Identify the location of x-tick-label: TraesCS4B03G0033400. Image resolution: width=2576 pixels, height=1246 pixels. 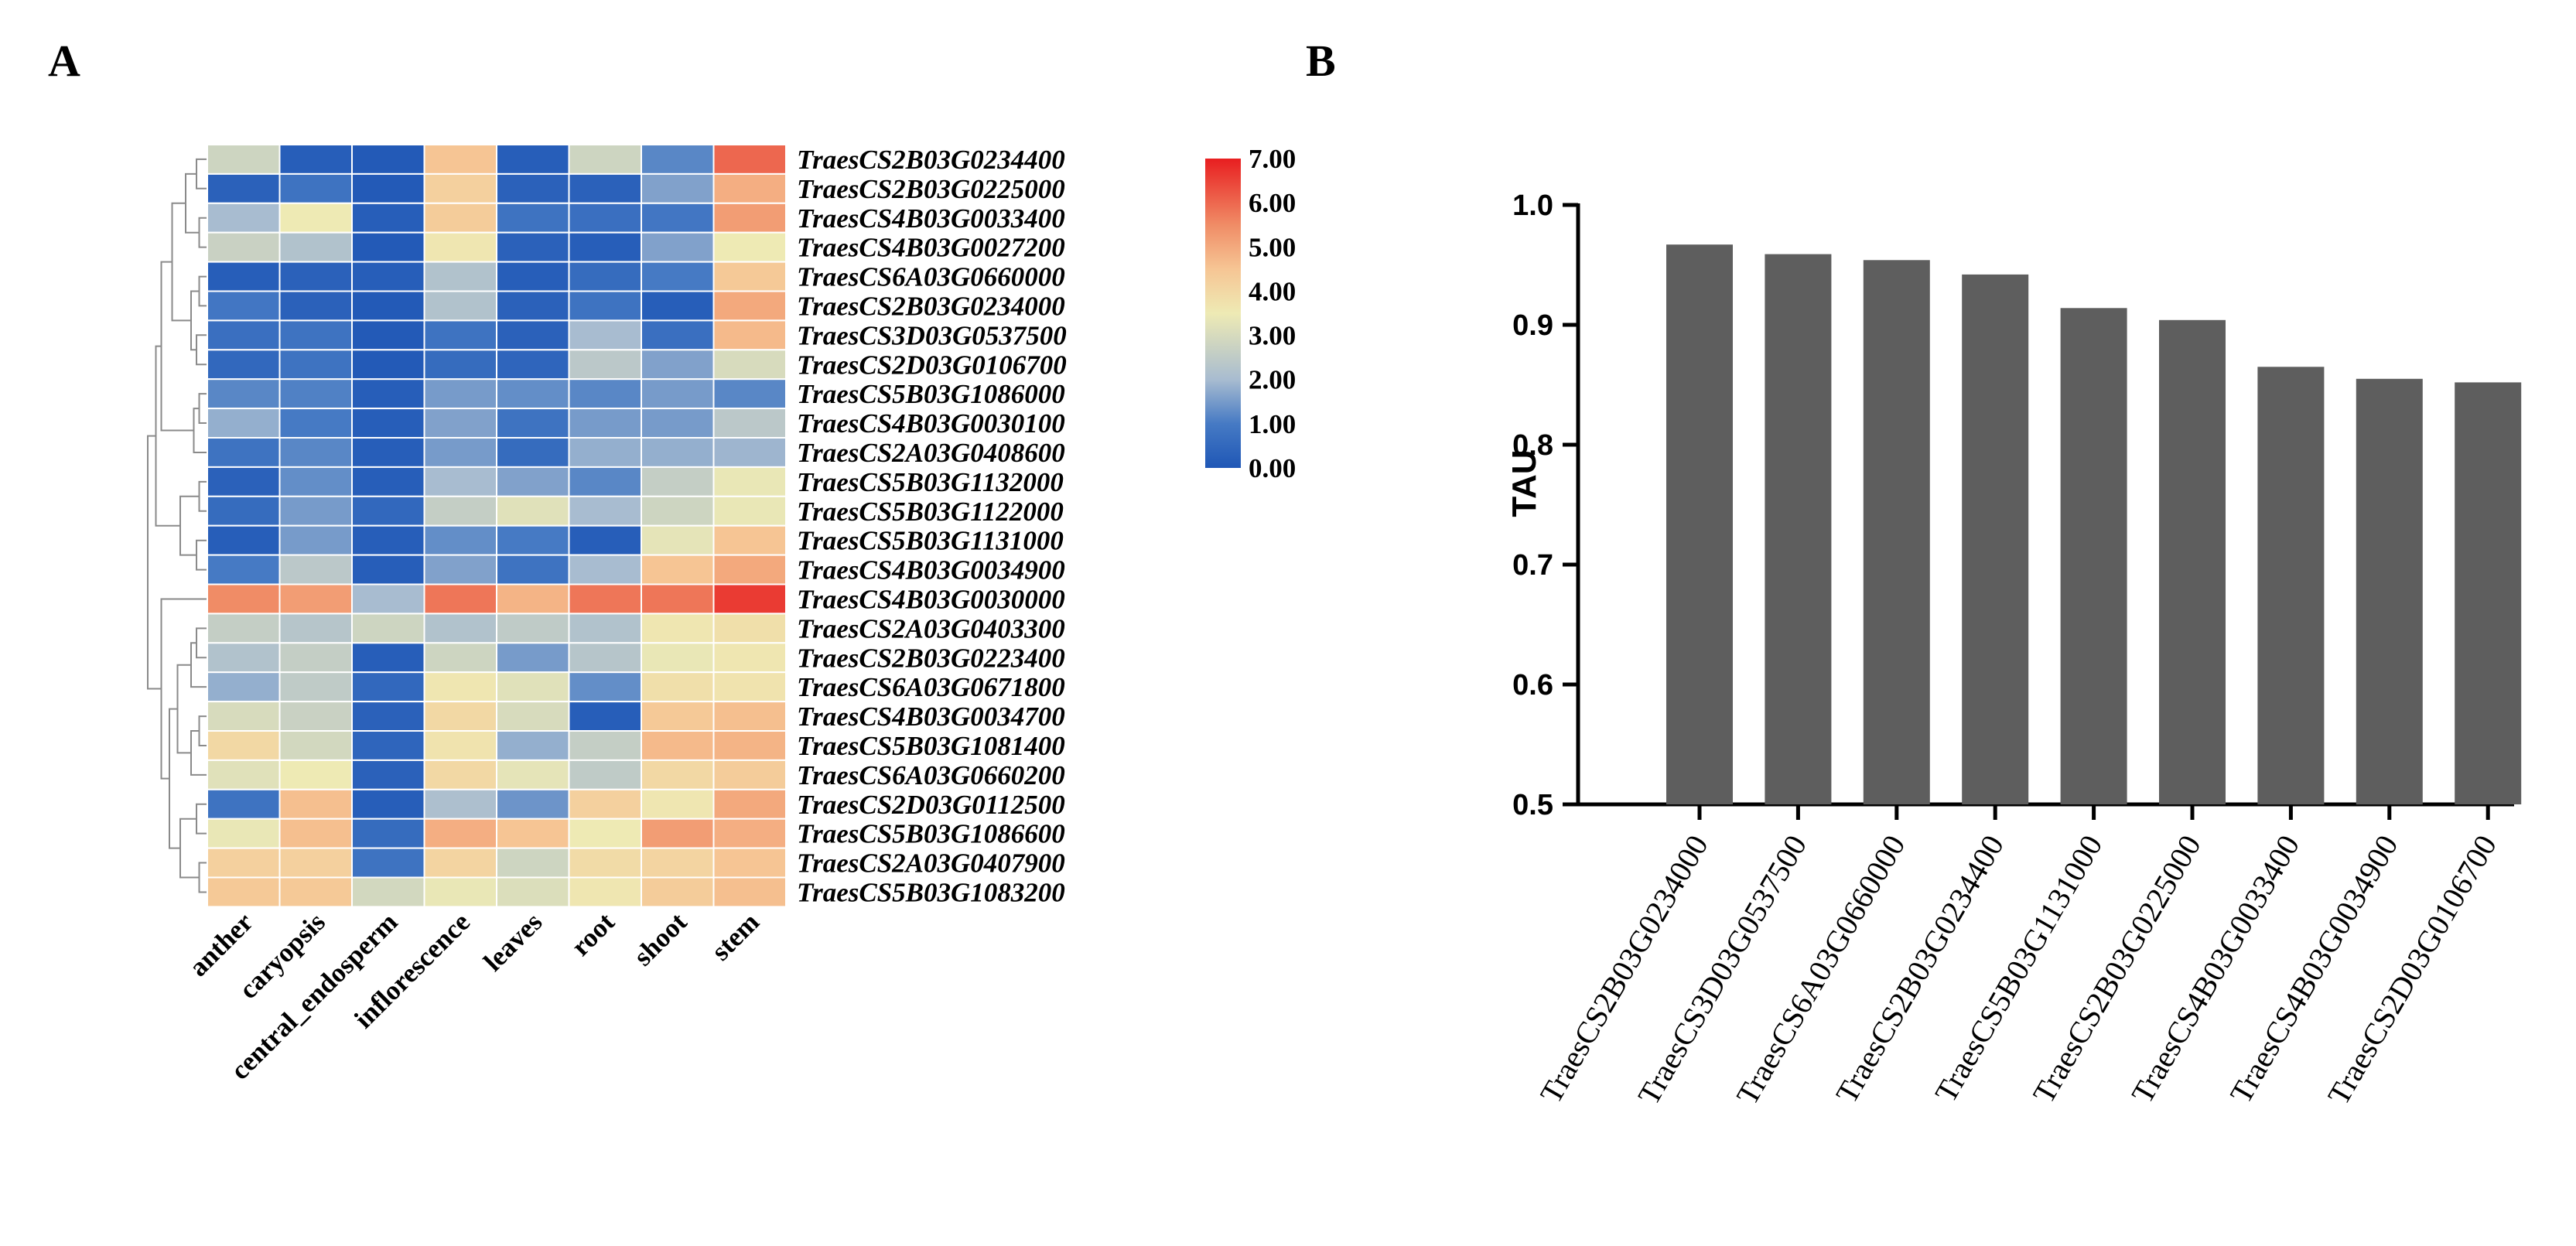
(2215, 969).